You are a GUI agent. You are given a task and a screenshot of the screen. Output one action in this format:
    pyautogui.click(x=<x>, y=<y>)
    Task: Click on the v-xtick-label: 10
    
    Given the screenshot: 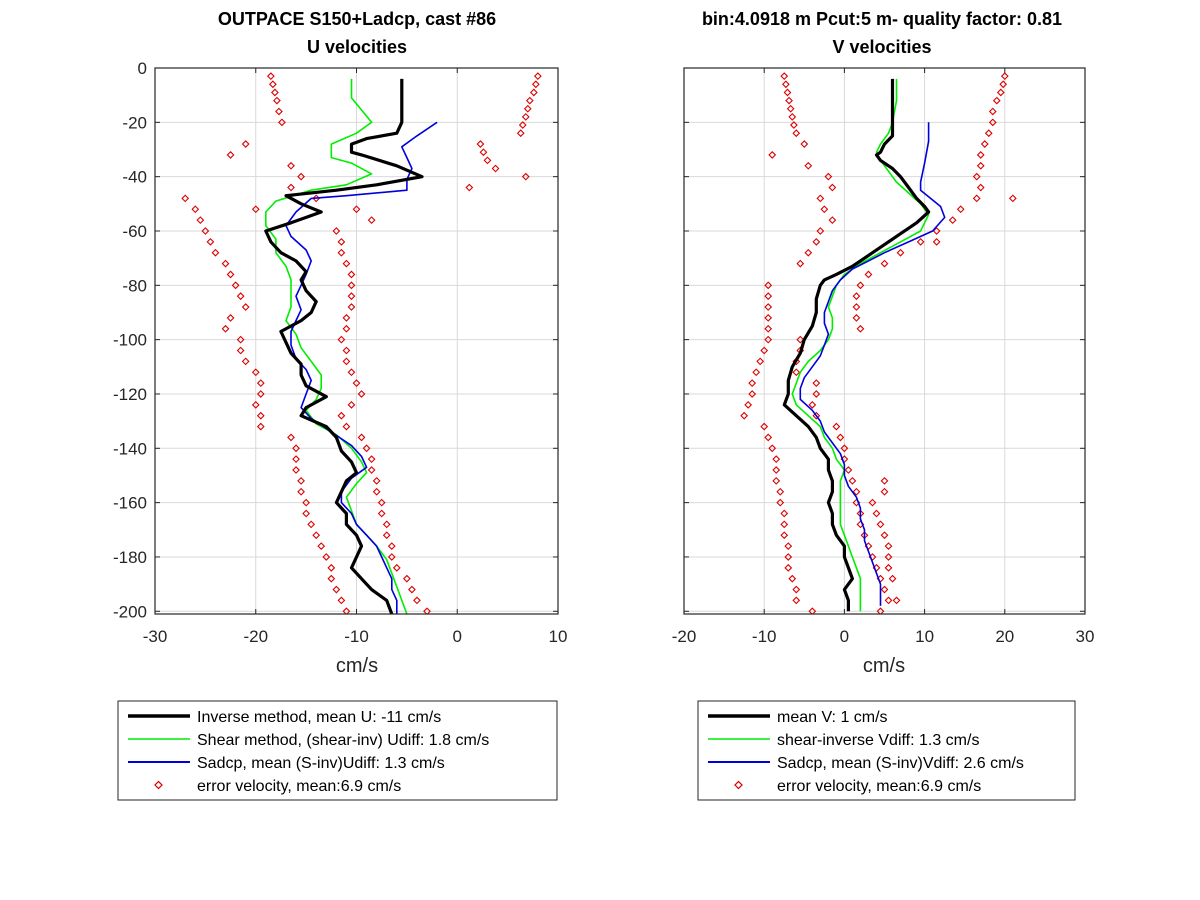 What is the action you would take?
    pyautogui.click(x=924, y=636)
    